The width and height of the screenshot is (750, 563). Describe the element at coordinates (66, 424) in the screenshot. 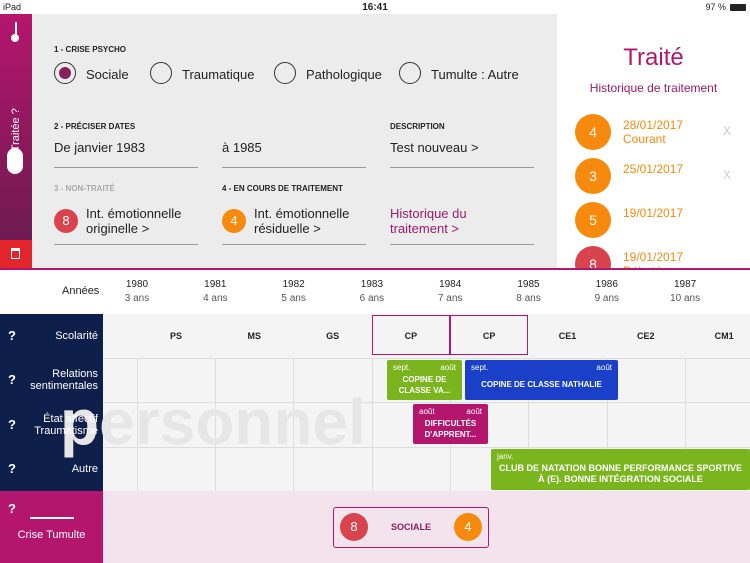

I see `row-label: État affectif Traumatisme` at that location.